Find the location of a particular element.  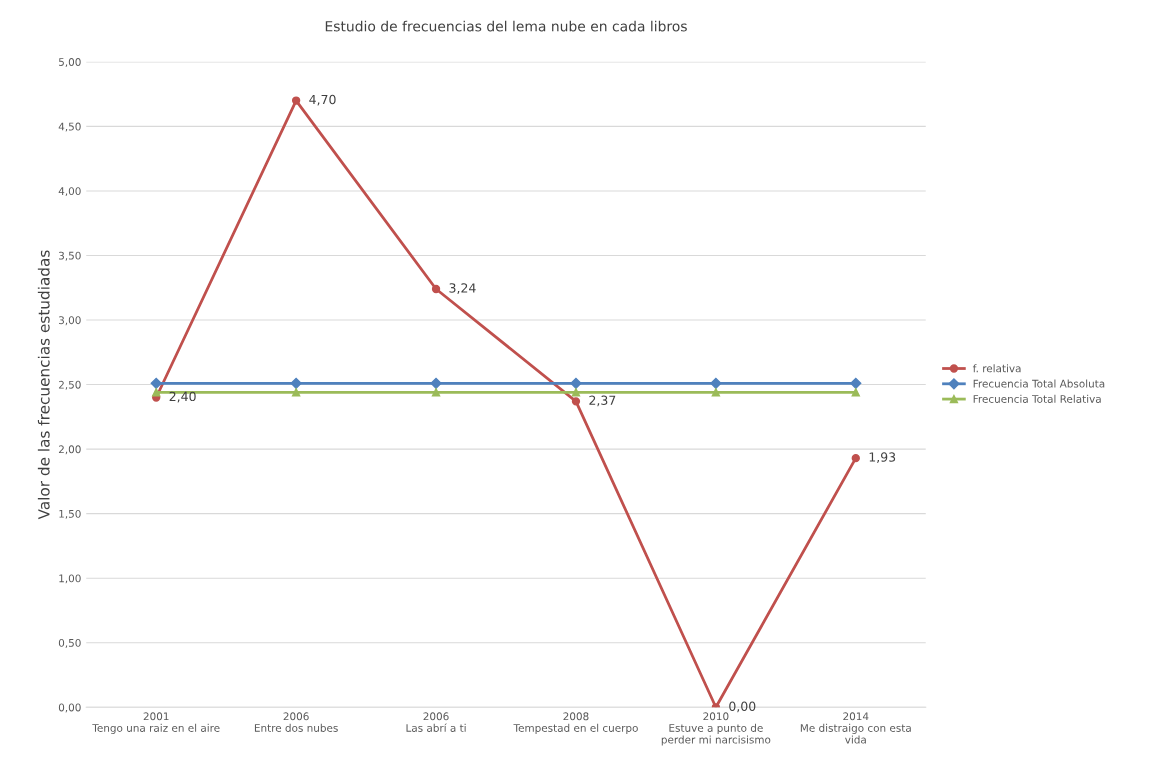

y-axis-title: Valor de las frecuencias estudiadas is located at coordinates (43, 385).